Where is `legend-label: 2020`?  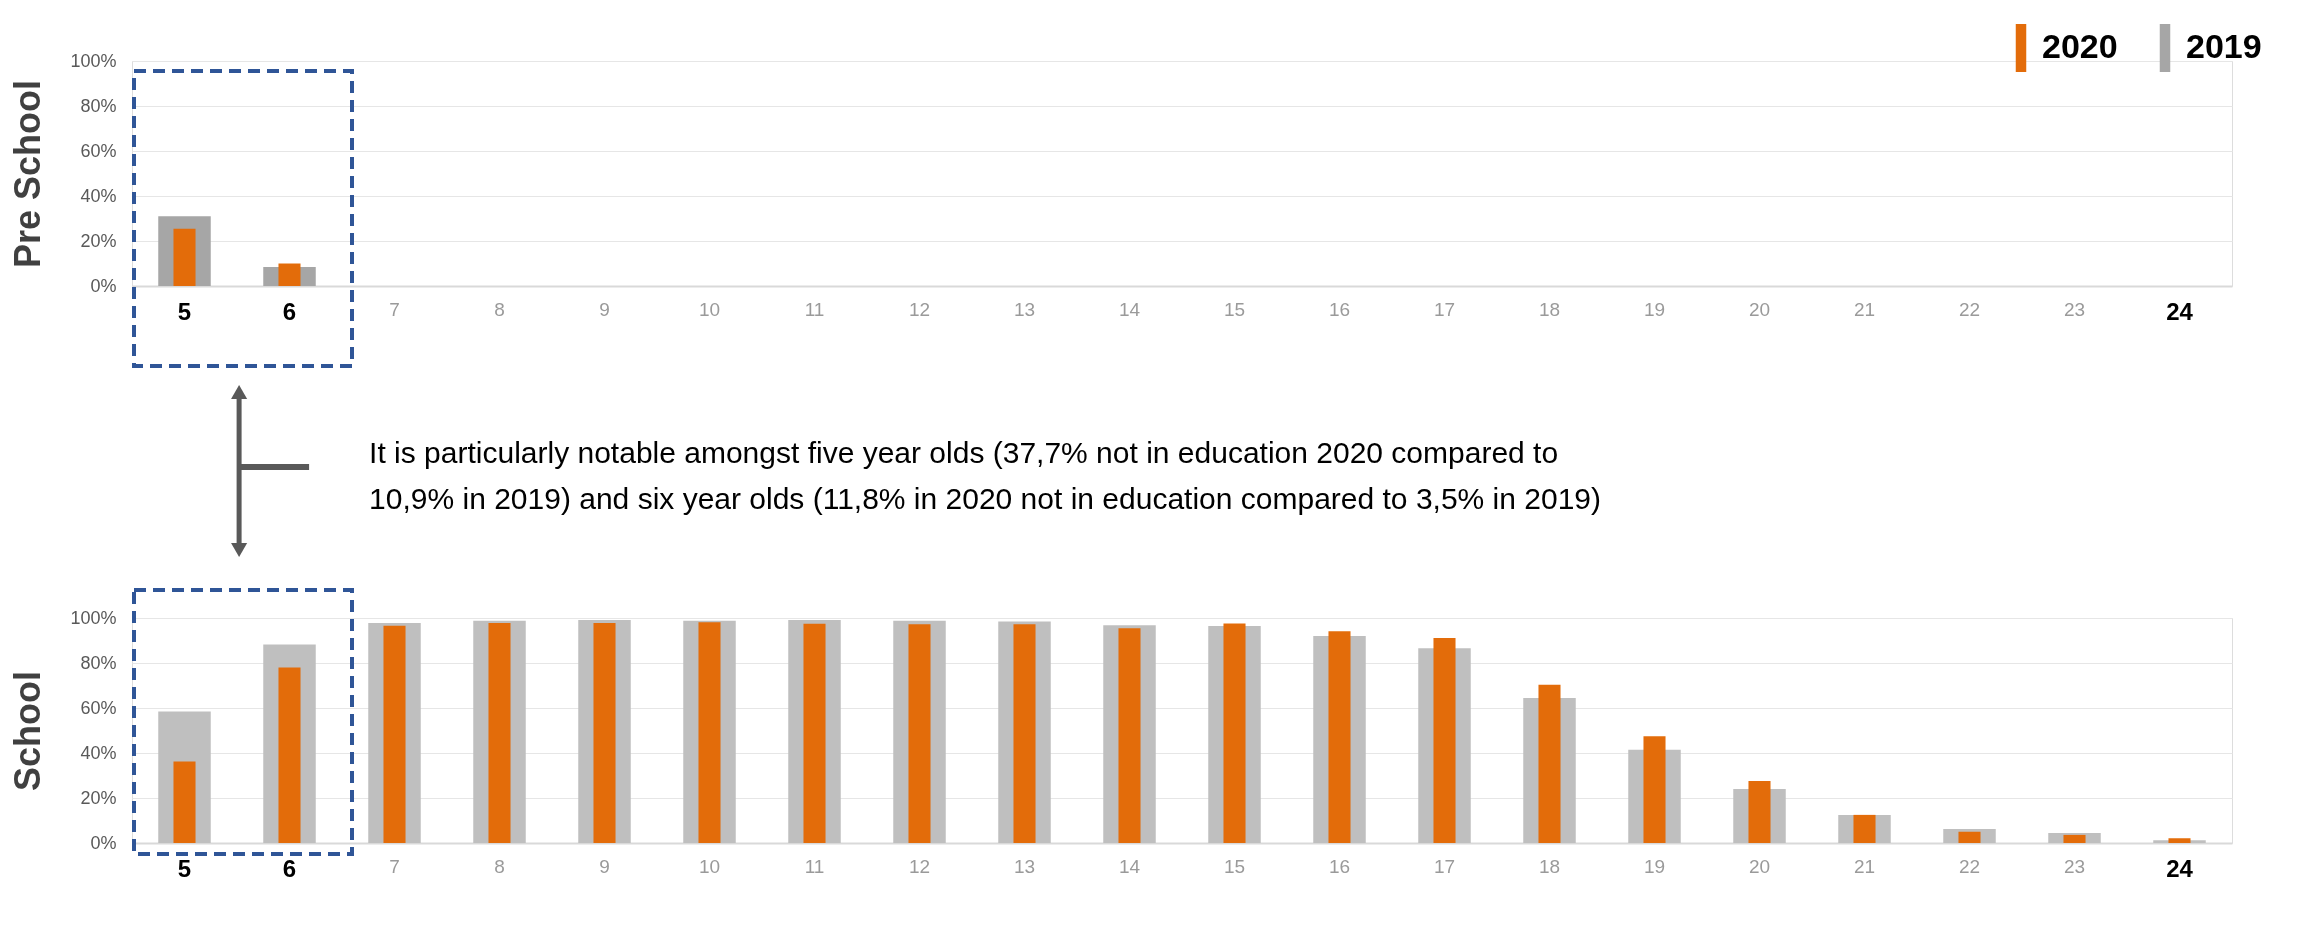 legend-label: 2020 is located at coordinates (2080, 46).